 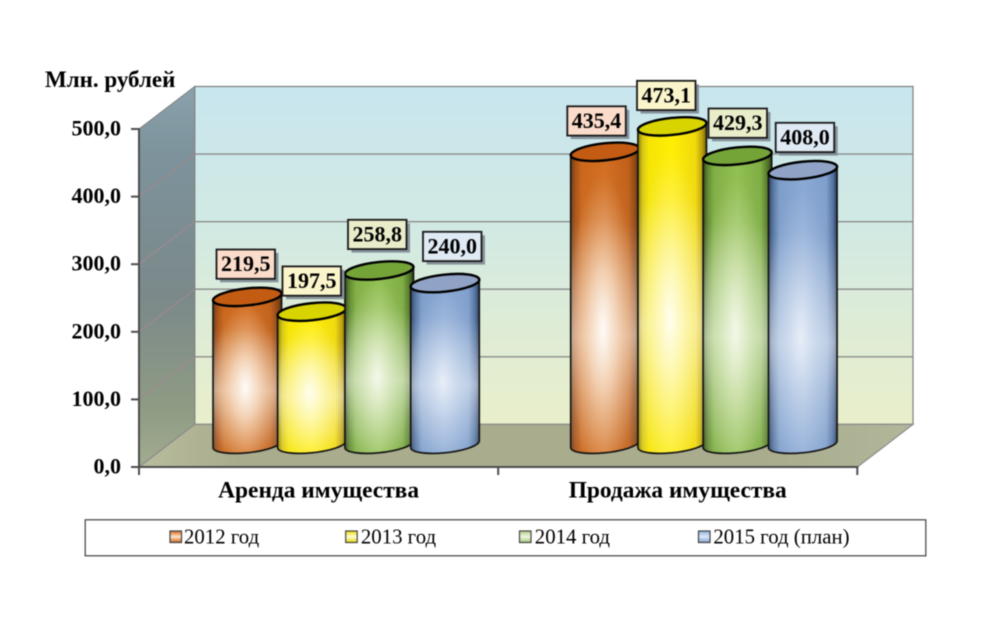 I want to click on svg-text: 100,0, so click(x=97, y=398).